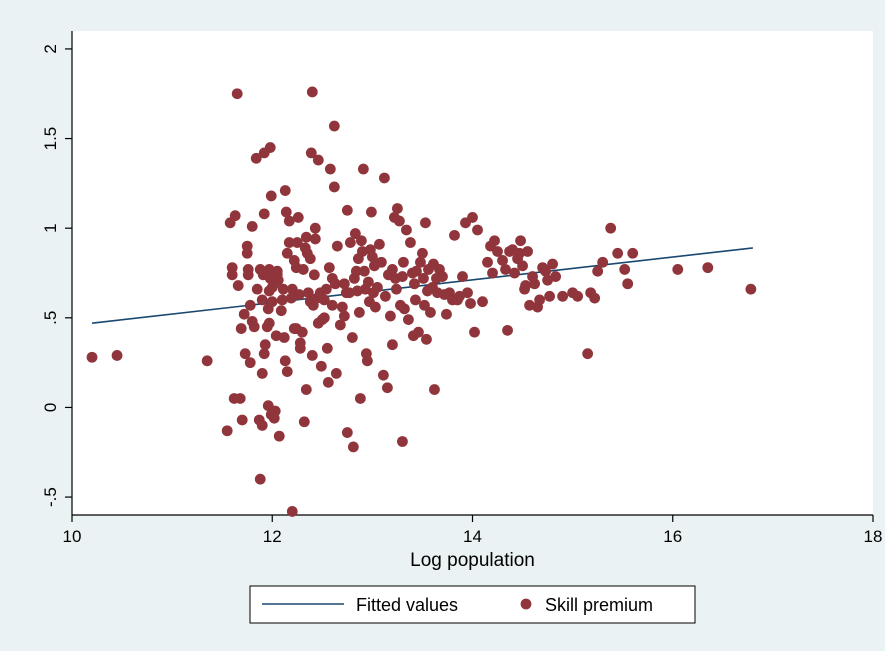 Image resolution: width=885 pixels, height=651 pixels. Describe the element at coordinates (422, 285) in the screenshot. I see `fitted-line` at that location.